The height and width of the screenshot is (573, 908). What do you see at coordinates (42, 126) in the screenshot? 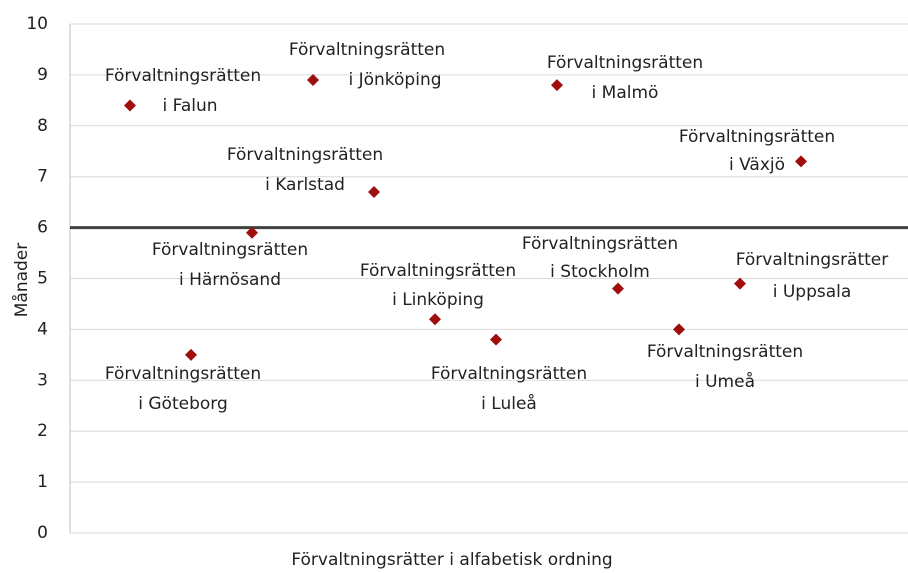
I see `y-tick-label: 8` at bounding box center [42, 126].